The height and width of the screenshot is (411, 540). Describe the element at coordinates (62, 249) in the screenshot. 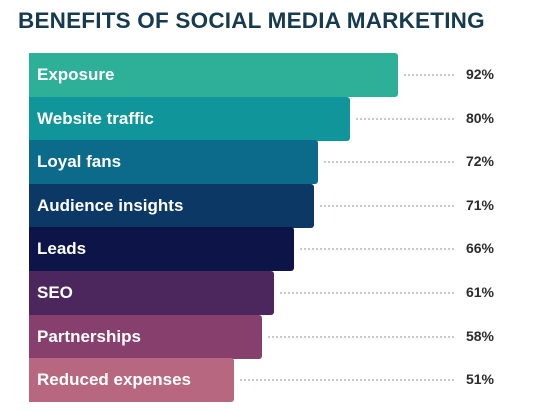

I see `bar-label: Leads` at that location.